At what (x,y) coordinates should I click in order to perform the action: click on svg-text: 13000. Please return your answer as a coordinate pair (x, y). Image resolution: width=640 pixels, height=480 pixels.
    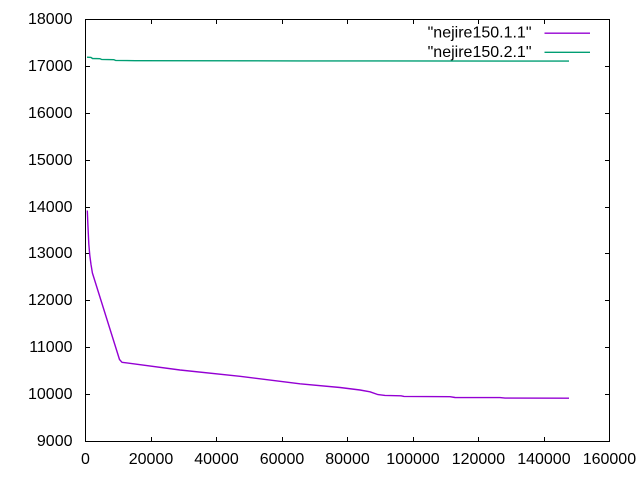
    Looking at the image, I should click on (50, 253).